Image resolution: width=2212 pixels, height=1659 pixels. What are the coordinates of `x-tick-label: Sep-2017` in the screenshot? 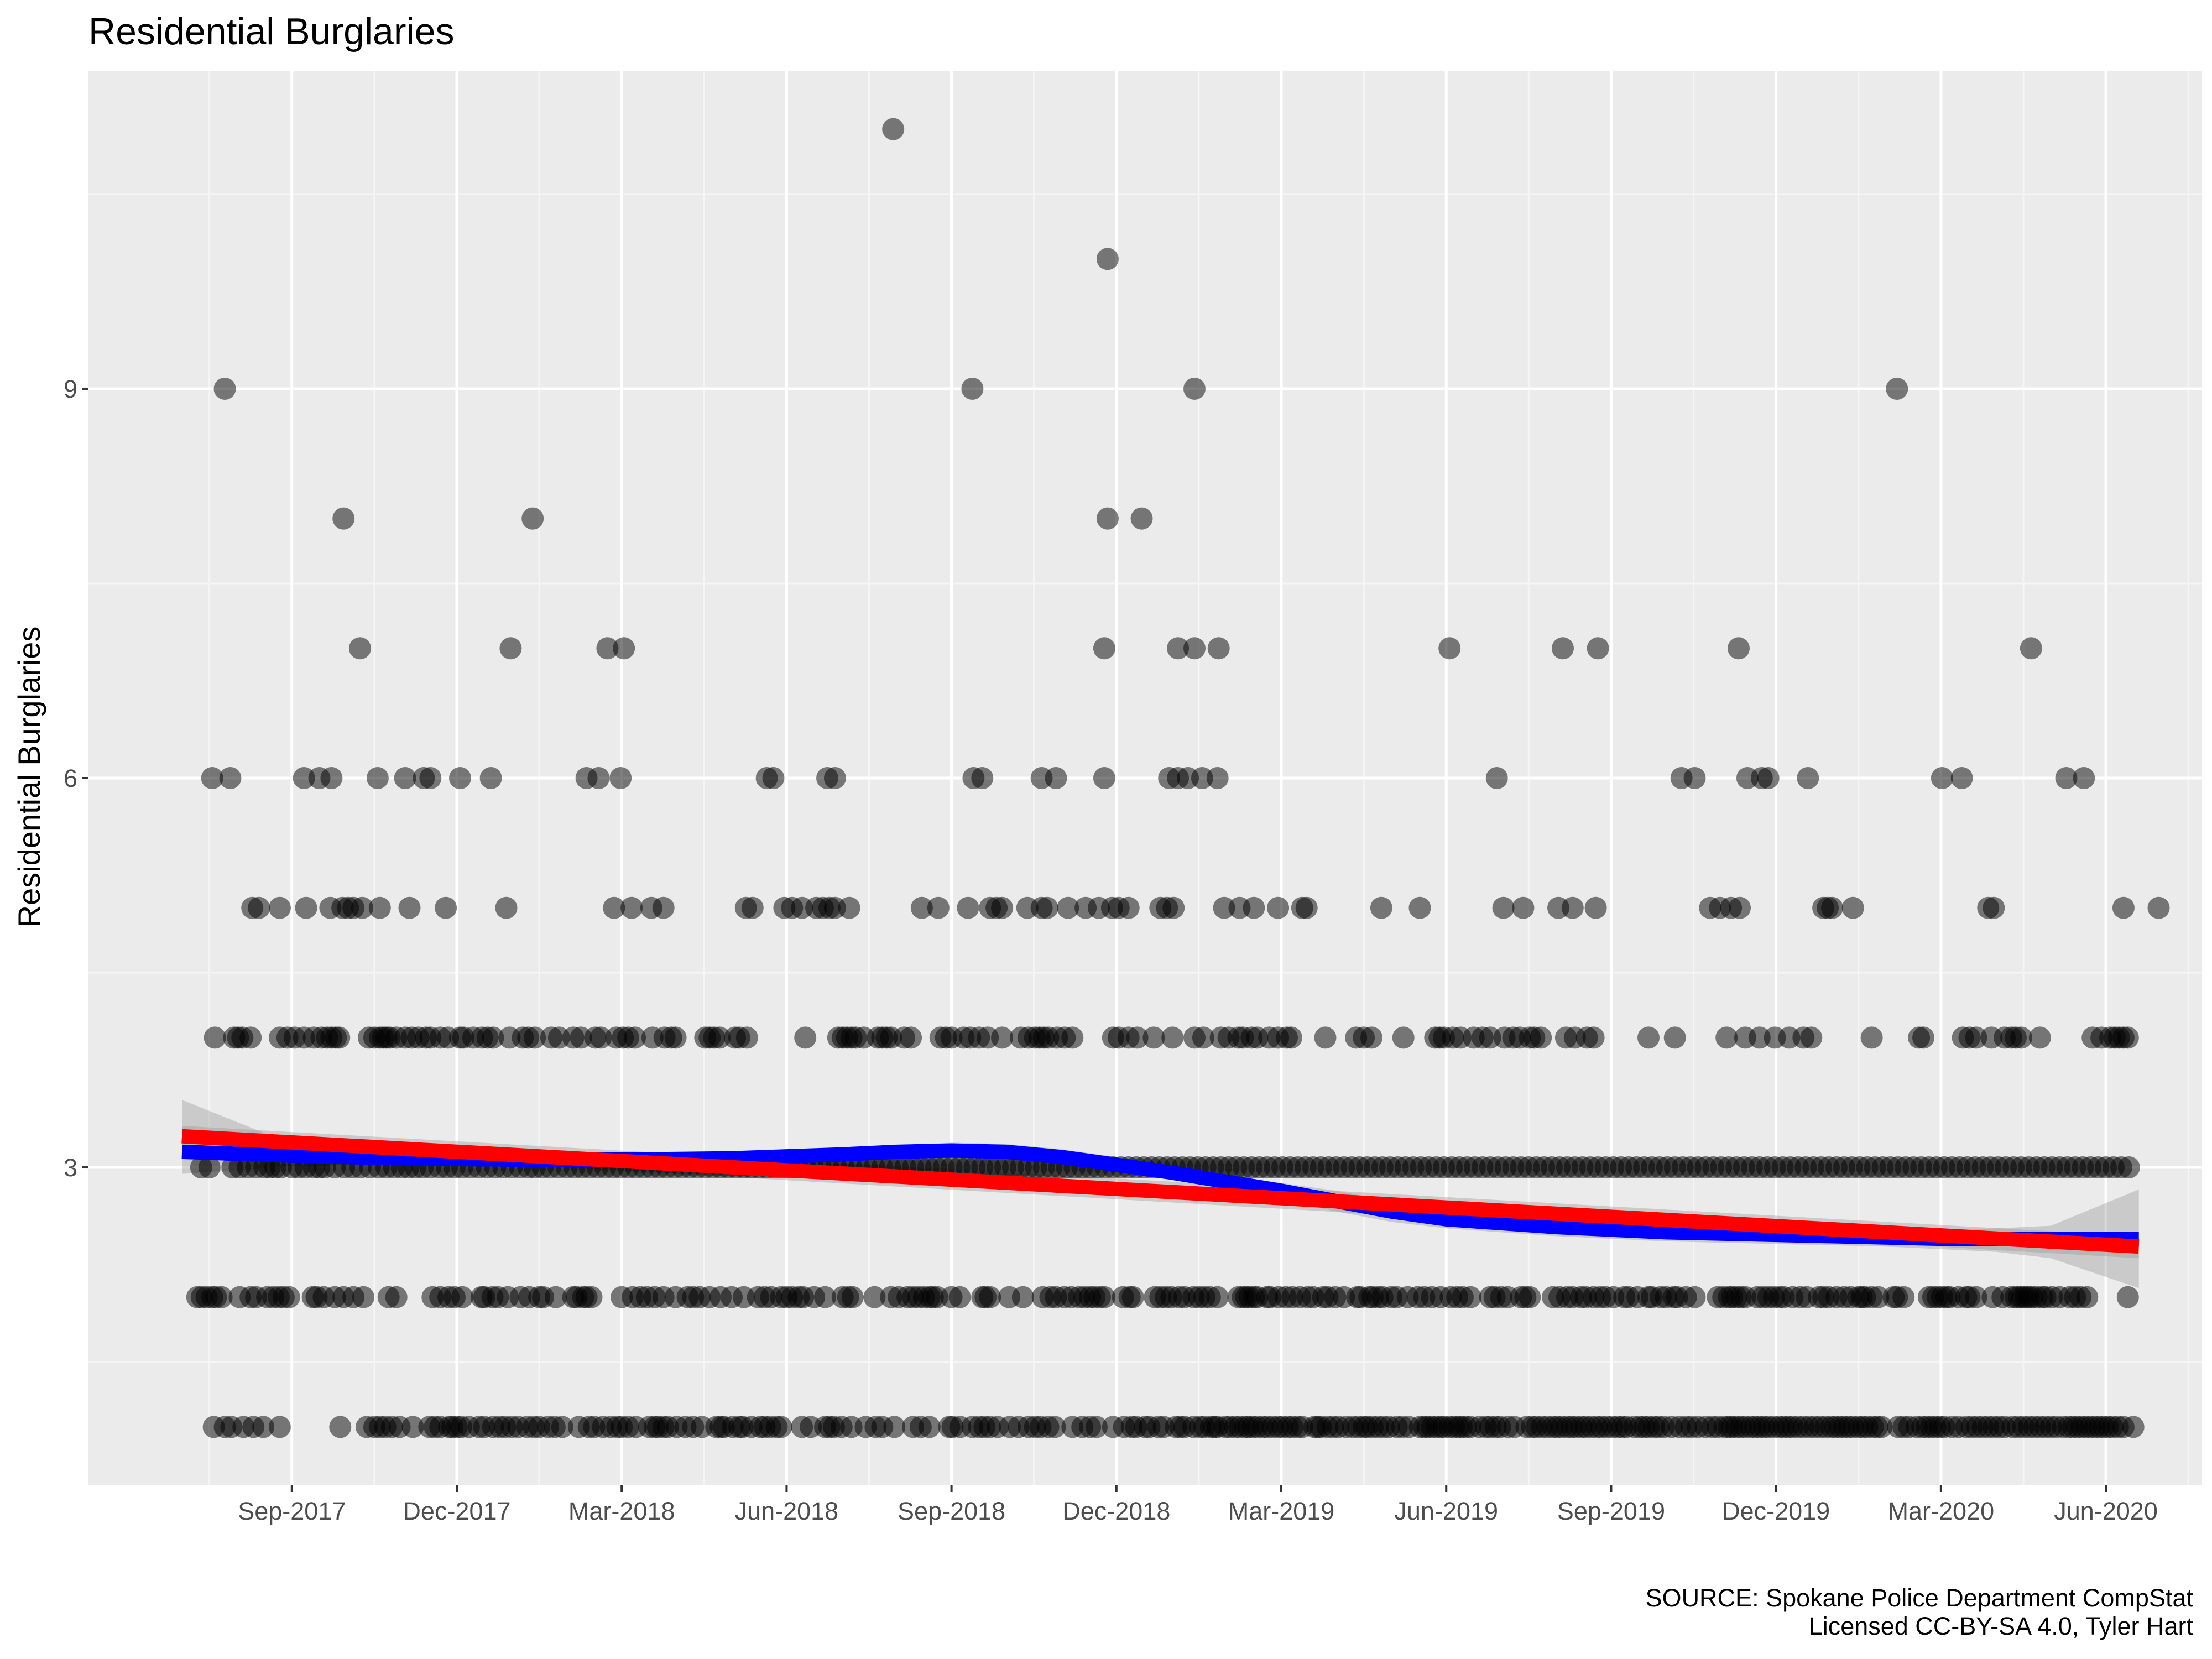 It's located at (292, 1511).